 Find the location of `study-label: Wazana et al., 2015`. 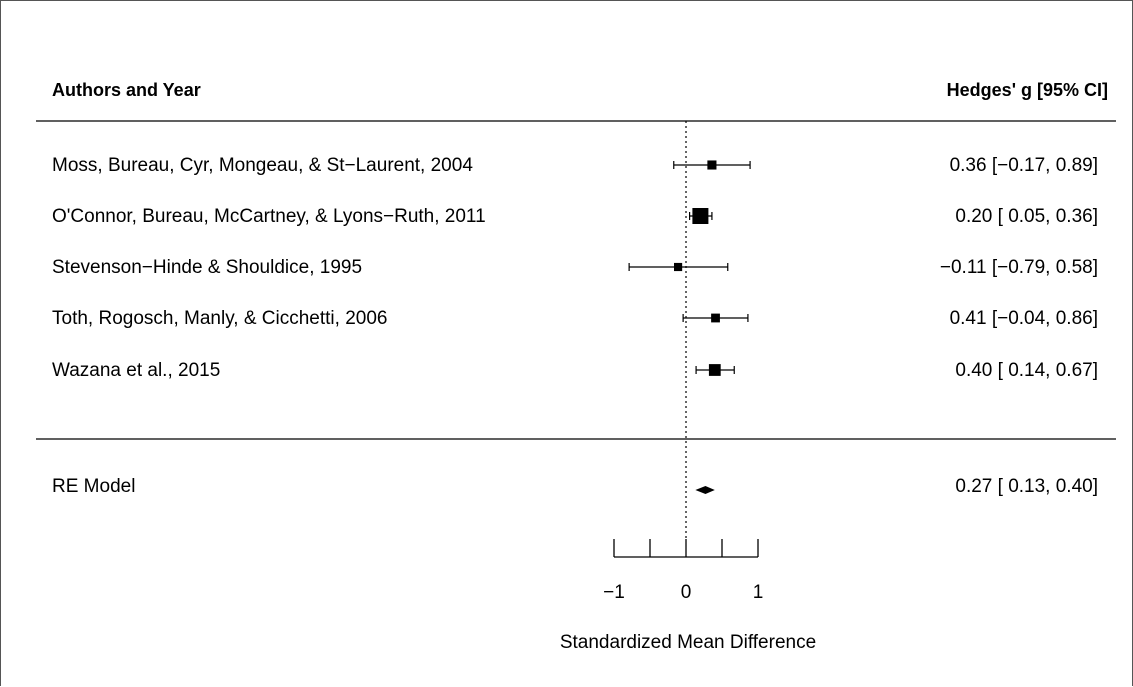

study-label: Wazana et al., 2015 is located at coordinates (136, 370).